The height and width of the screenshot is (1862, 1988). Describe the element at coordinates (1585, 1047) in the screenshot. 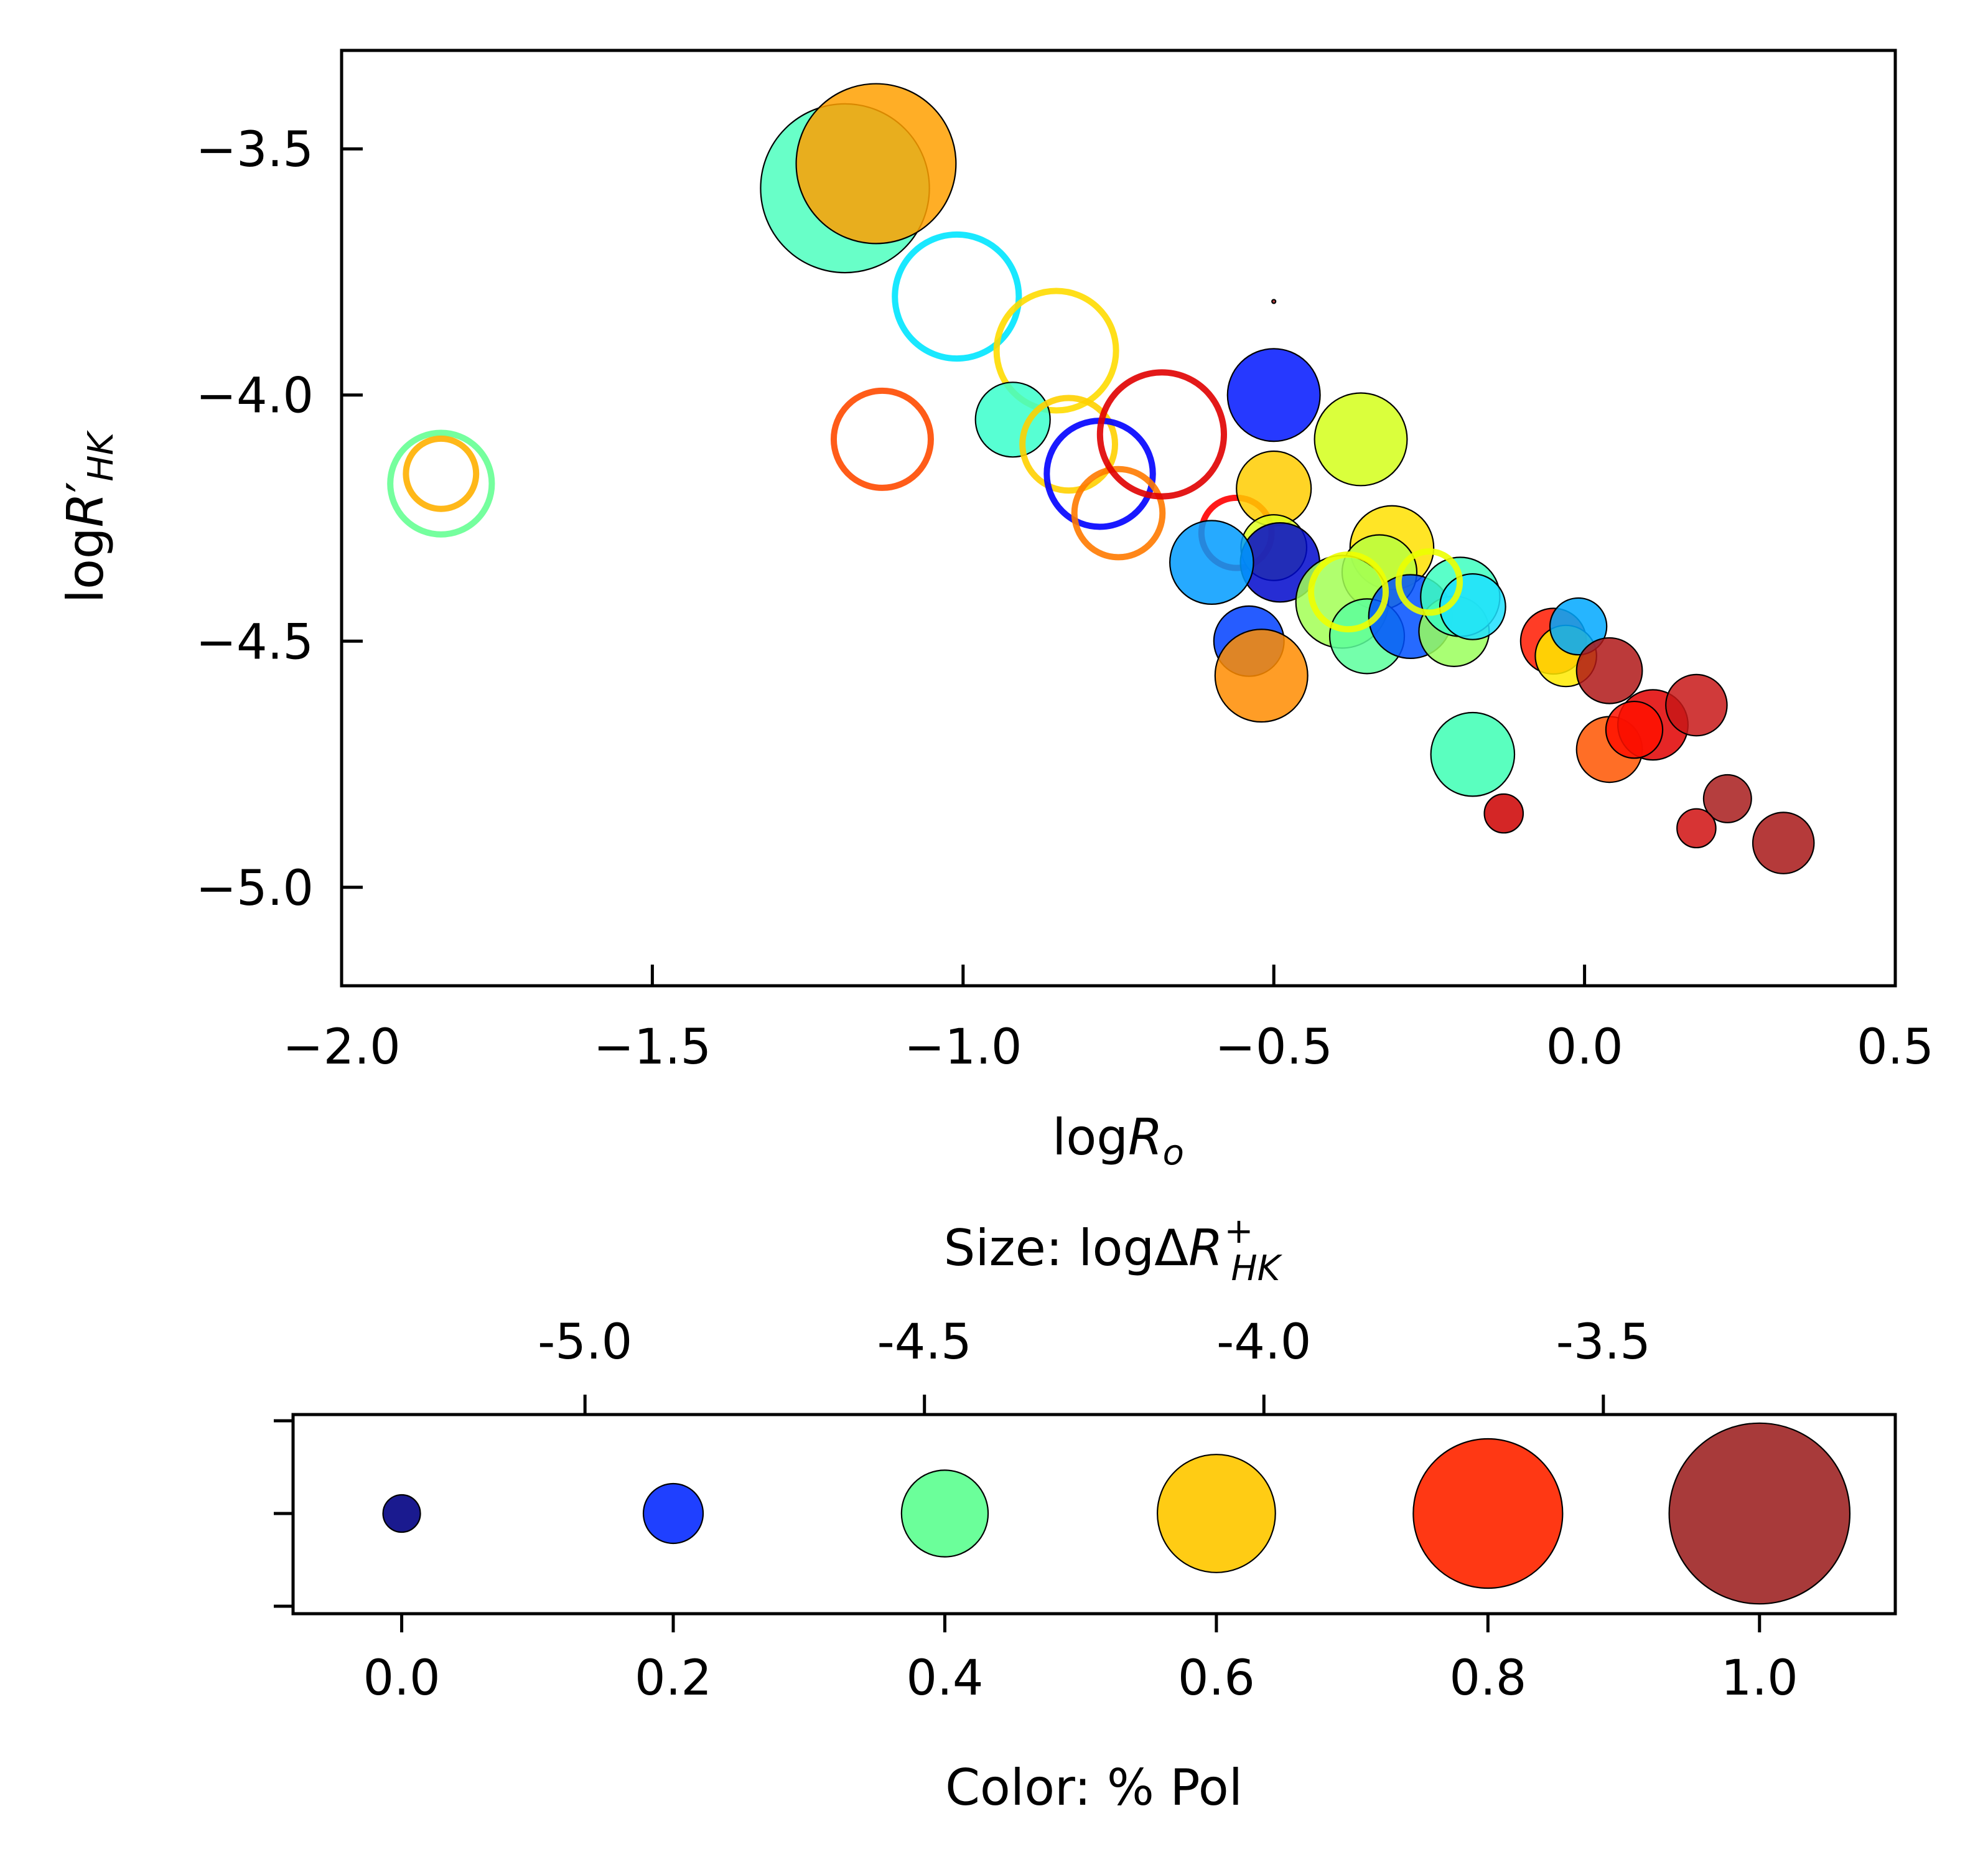

I see `x-tick-label: 0.0` at that location.